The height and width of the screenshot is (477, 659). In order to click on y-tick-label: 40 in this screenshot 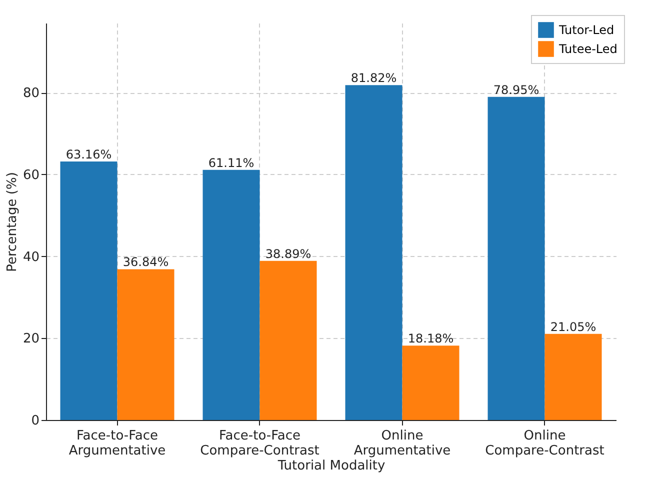, I will do `click(31, 257)`.